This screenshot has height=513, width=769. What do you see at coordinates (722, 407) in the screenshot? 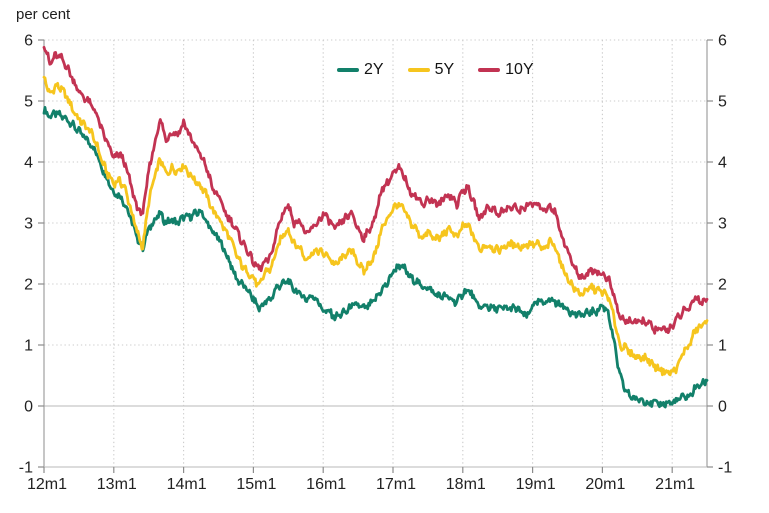
I see `y-axis-label-right: 0` at bounding box center [722, 407].